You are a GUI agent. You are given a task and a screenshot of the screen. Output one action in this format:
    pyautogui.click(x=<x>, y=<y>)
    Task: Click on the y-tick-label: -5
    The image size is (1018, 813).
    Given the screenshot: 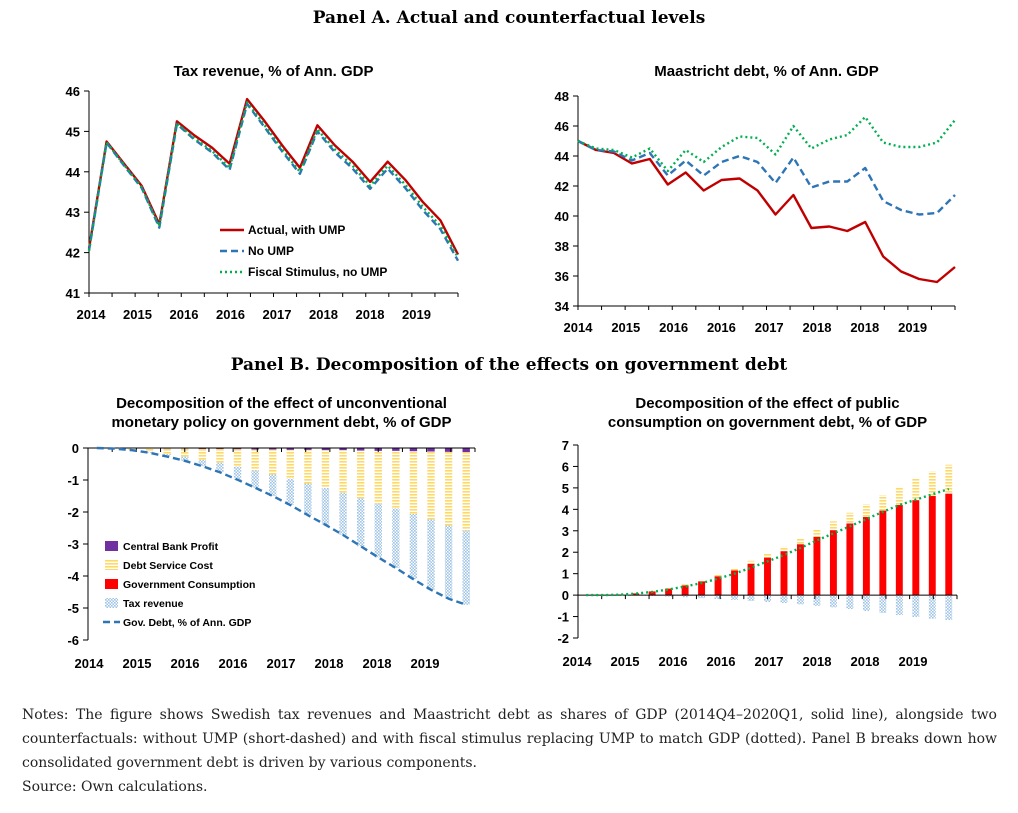 What is the action you would take?
    pyautogui.click(x=73, y=608)
    